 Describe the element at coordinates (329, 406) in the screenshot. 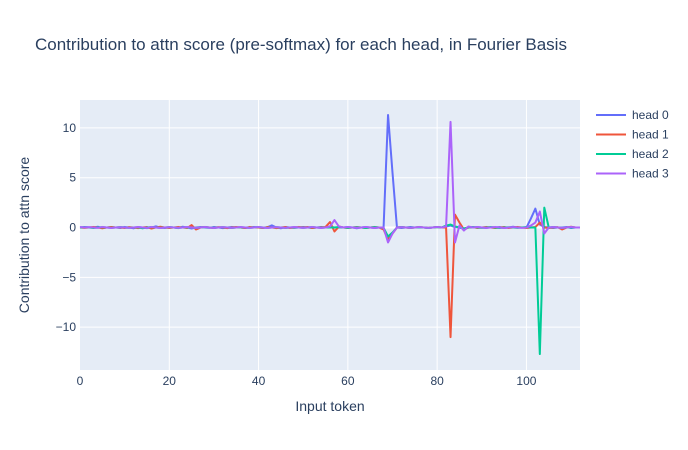

I see `x-axis-title: Input token` at that location.